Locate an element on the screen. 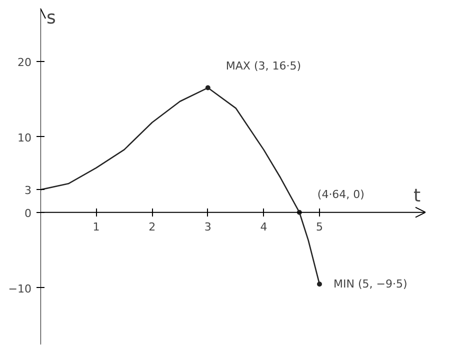 The image size is (467, 359). x-axis-title: t is located at coordinates (417, 195).